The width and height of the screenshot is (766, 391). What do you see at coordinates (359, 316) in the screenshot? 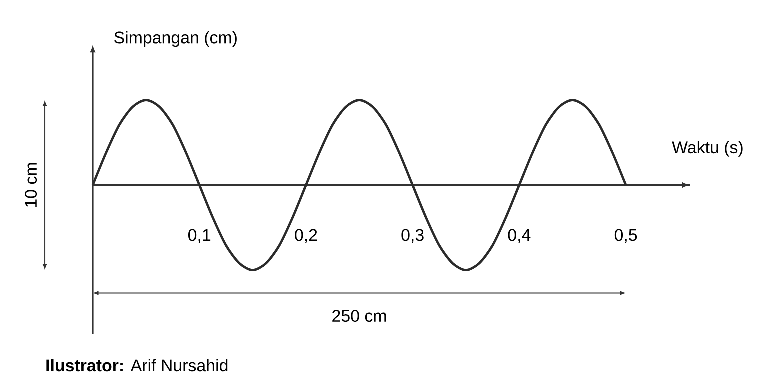
I see `text: 250 cm` at bounding box center [359, 316].